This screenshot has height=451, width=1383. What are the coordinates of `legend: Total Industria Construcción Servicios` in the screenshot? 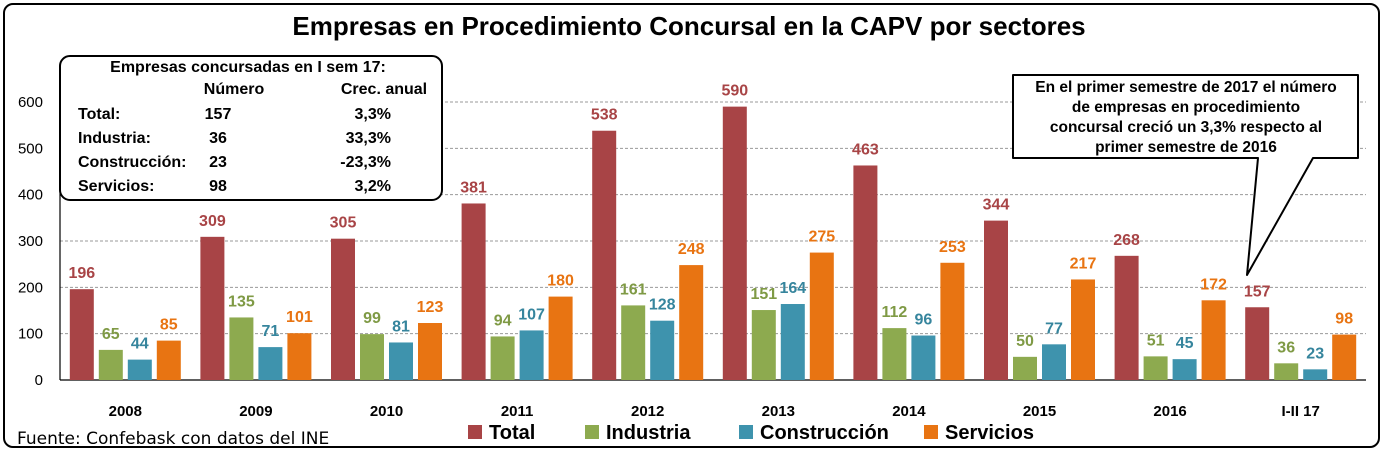 It's located at (751, 433).